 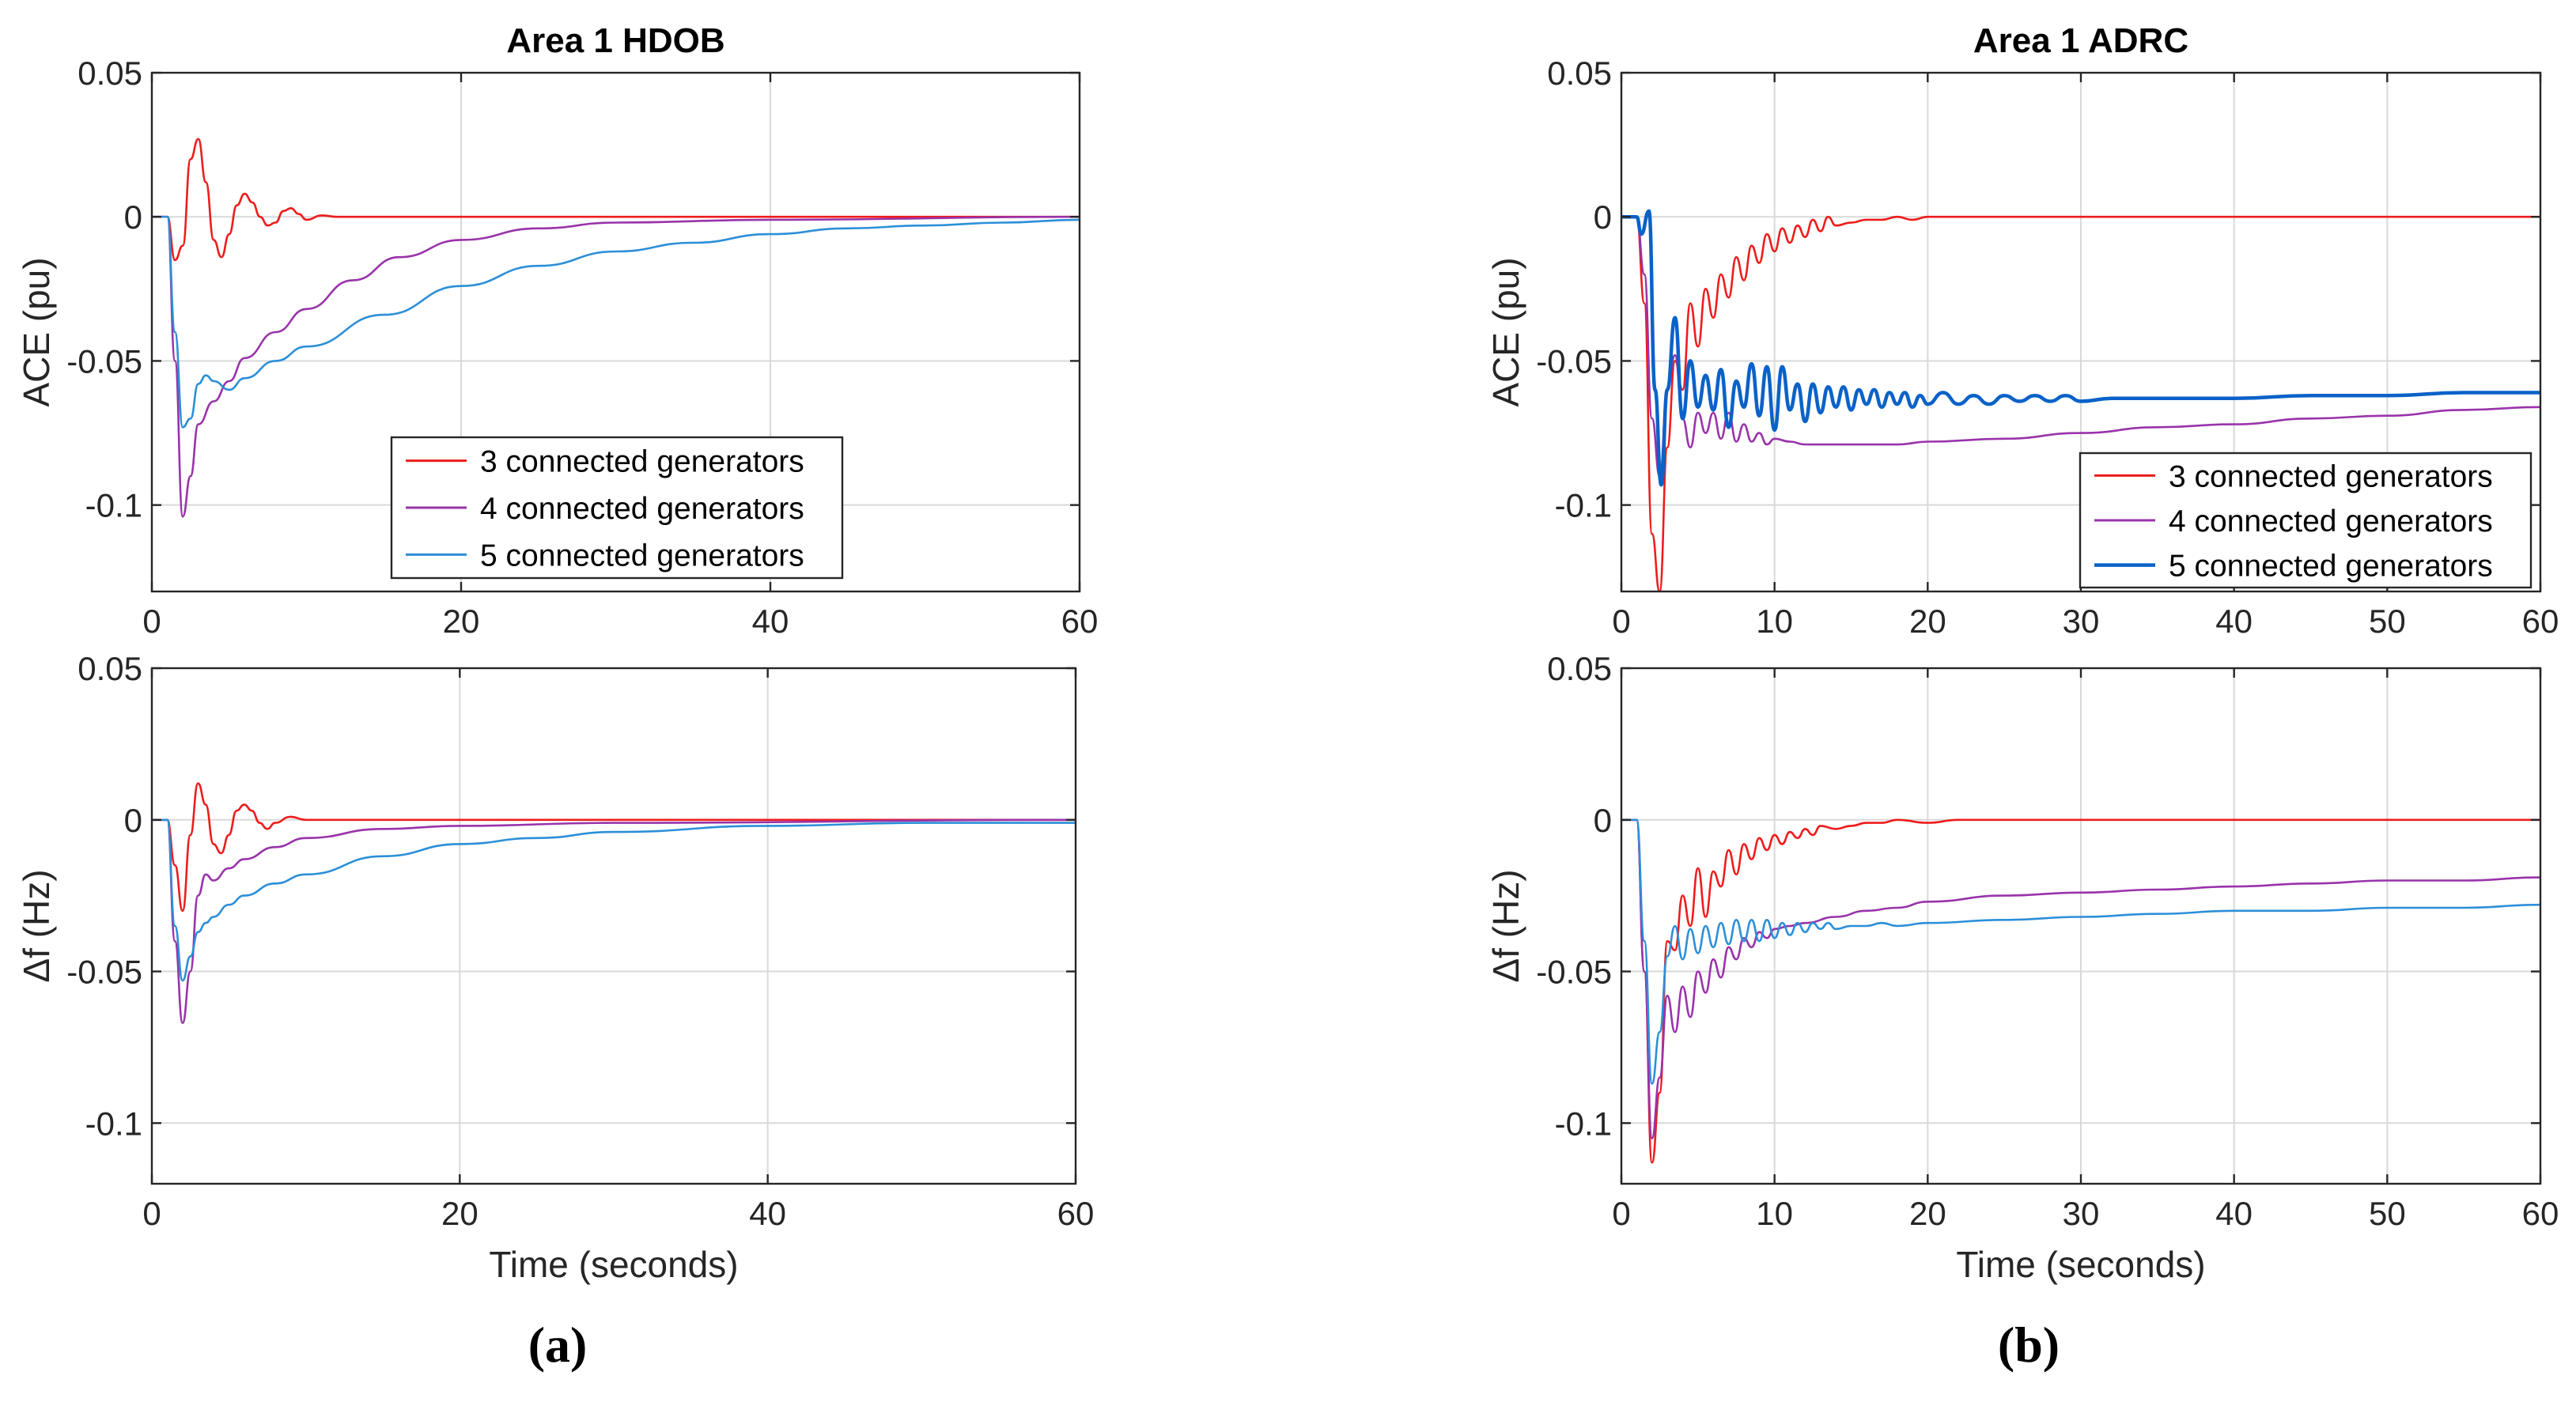 I want to click on chart-title: Area 1 HDOB, so click(x=615, y=40).